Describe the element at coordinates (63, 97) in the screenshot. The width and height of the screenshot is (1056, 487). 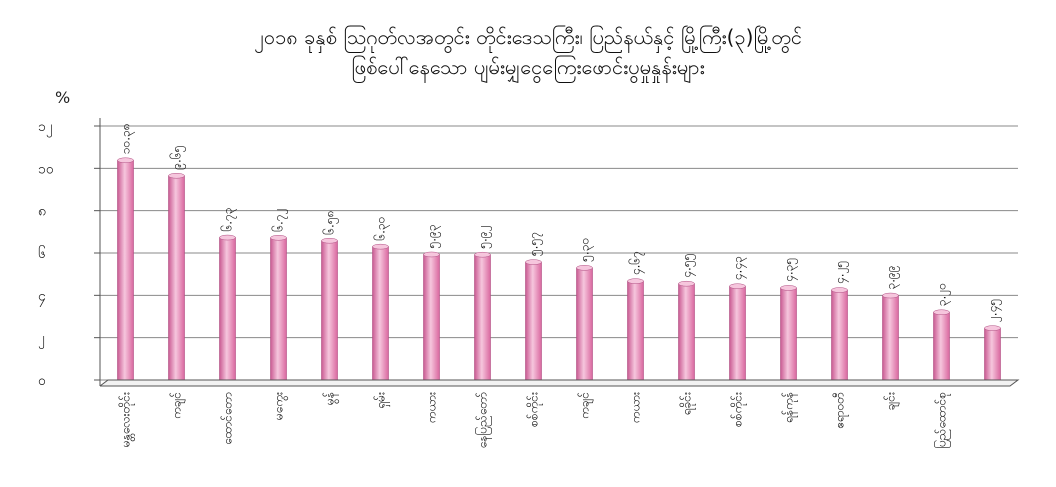
I see `y-axis-unit-label: %` at that location.